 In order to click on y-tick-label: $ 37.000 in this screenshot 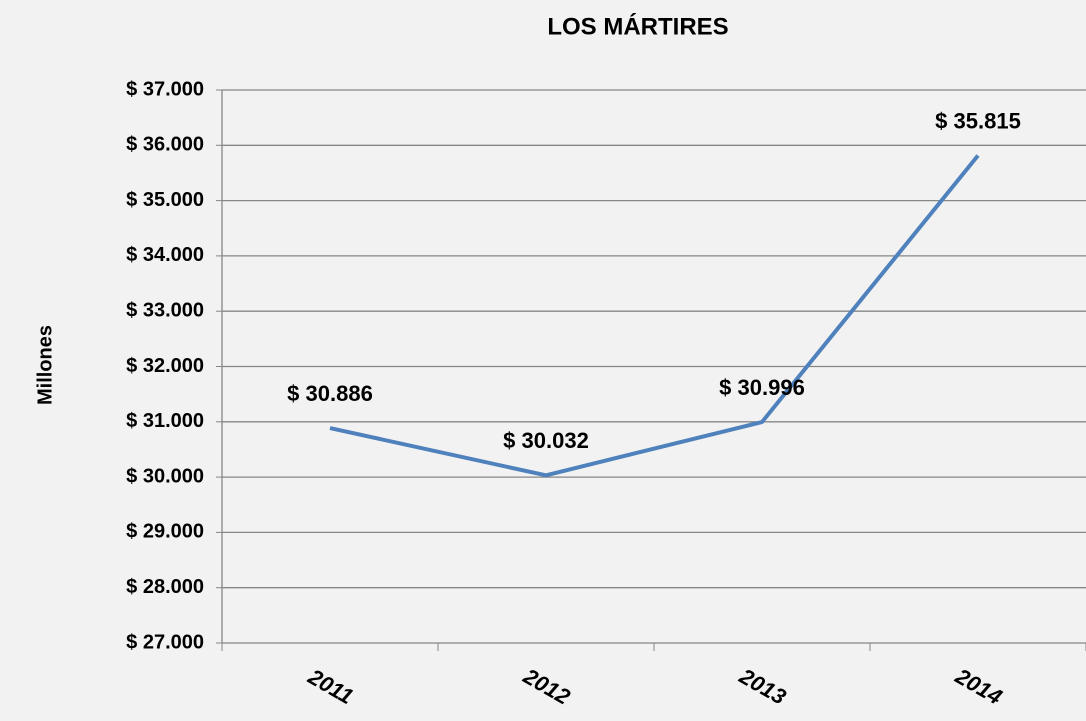, I will do `click(165, 89)`.